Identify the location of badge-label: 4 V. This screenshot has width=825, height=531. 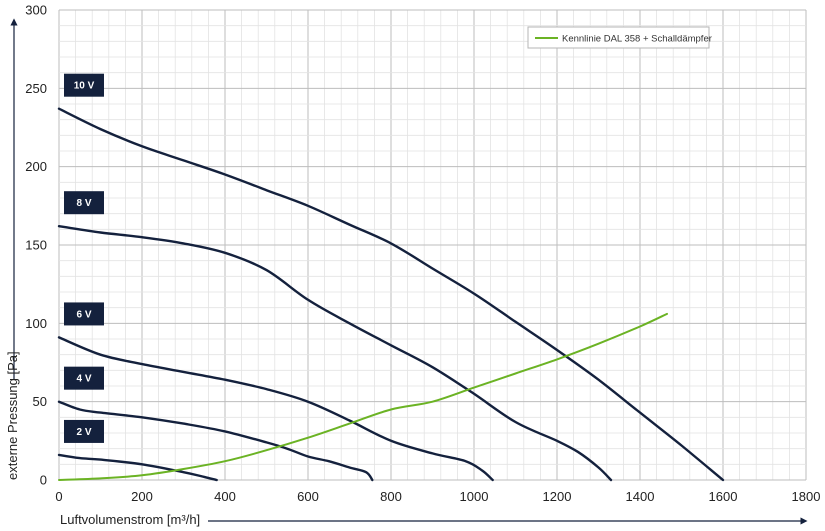
(83, 379).